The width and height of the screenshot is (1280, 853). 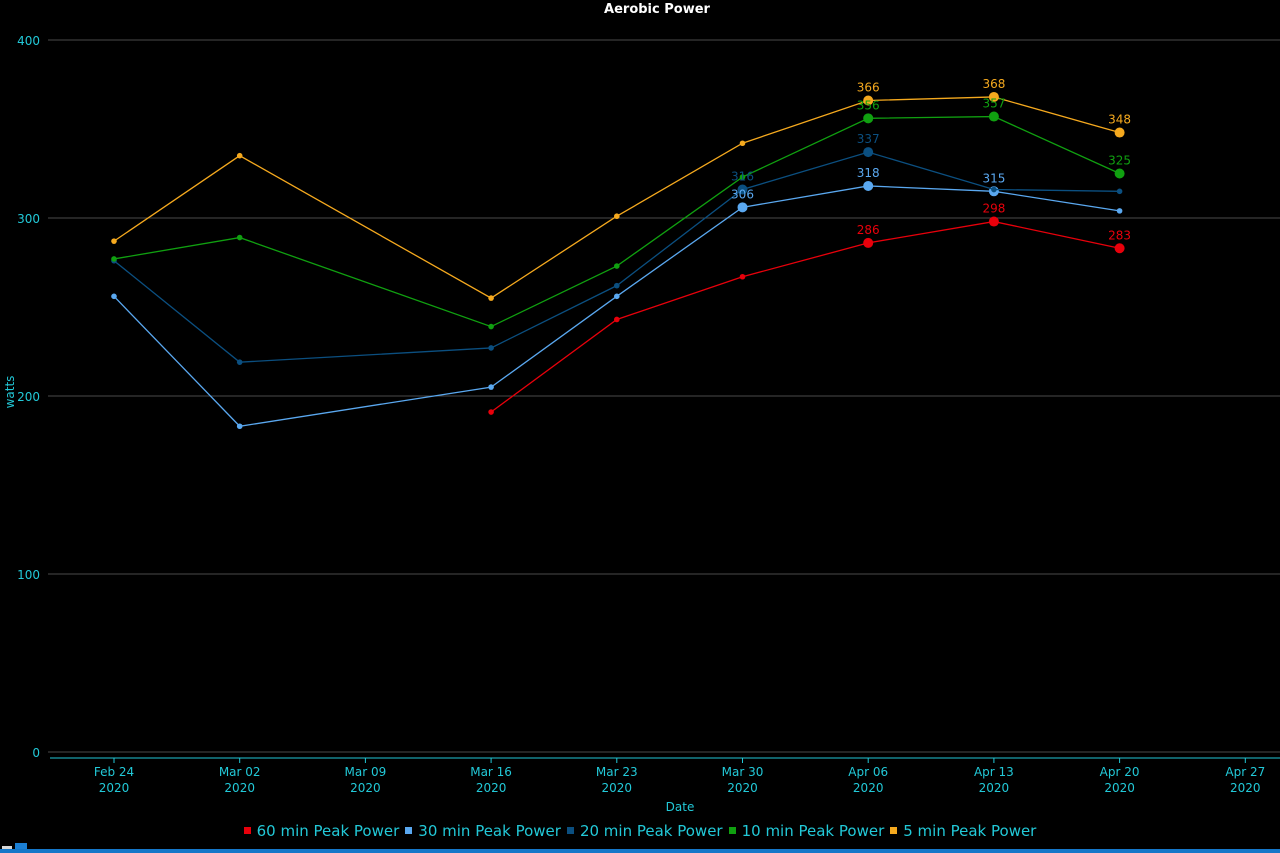 I want to click on data-label: 348, so click(x=1119, y=120).